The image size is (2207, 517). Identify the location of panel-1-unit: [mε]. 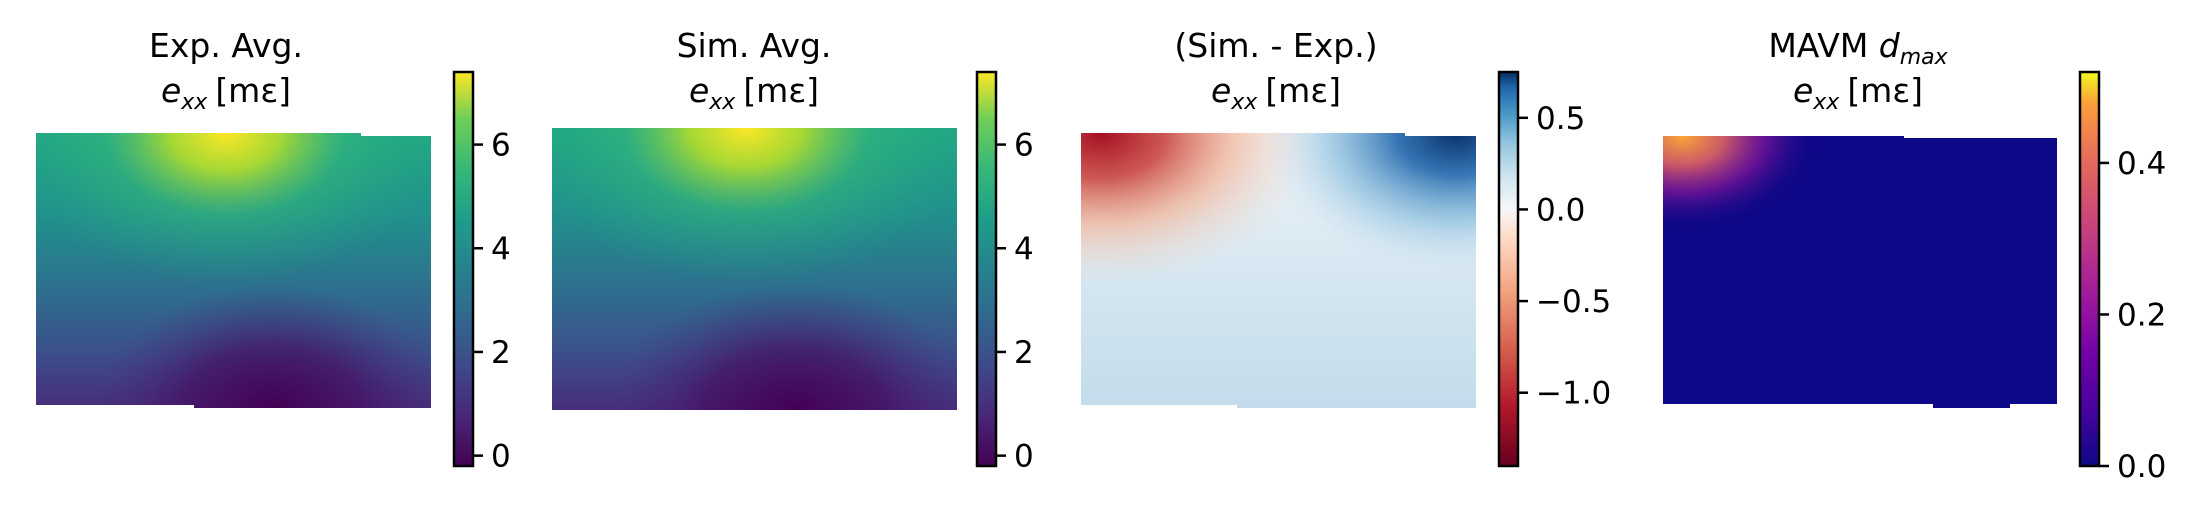
(253, 90).